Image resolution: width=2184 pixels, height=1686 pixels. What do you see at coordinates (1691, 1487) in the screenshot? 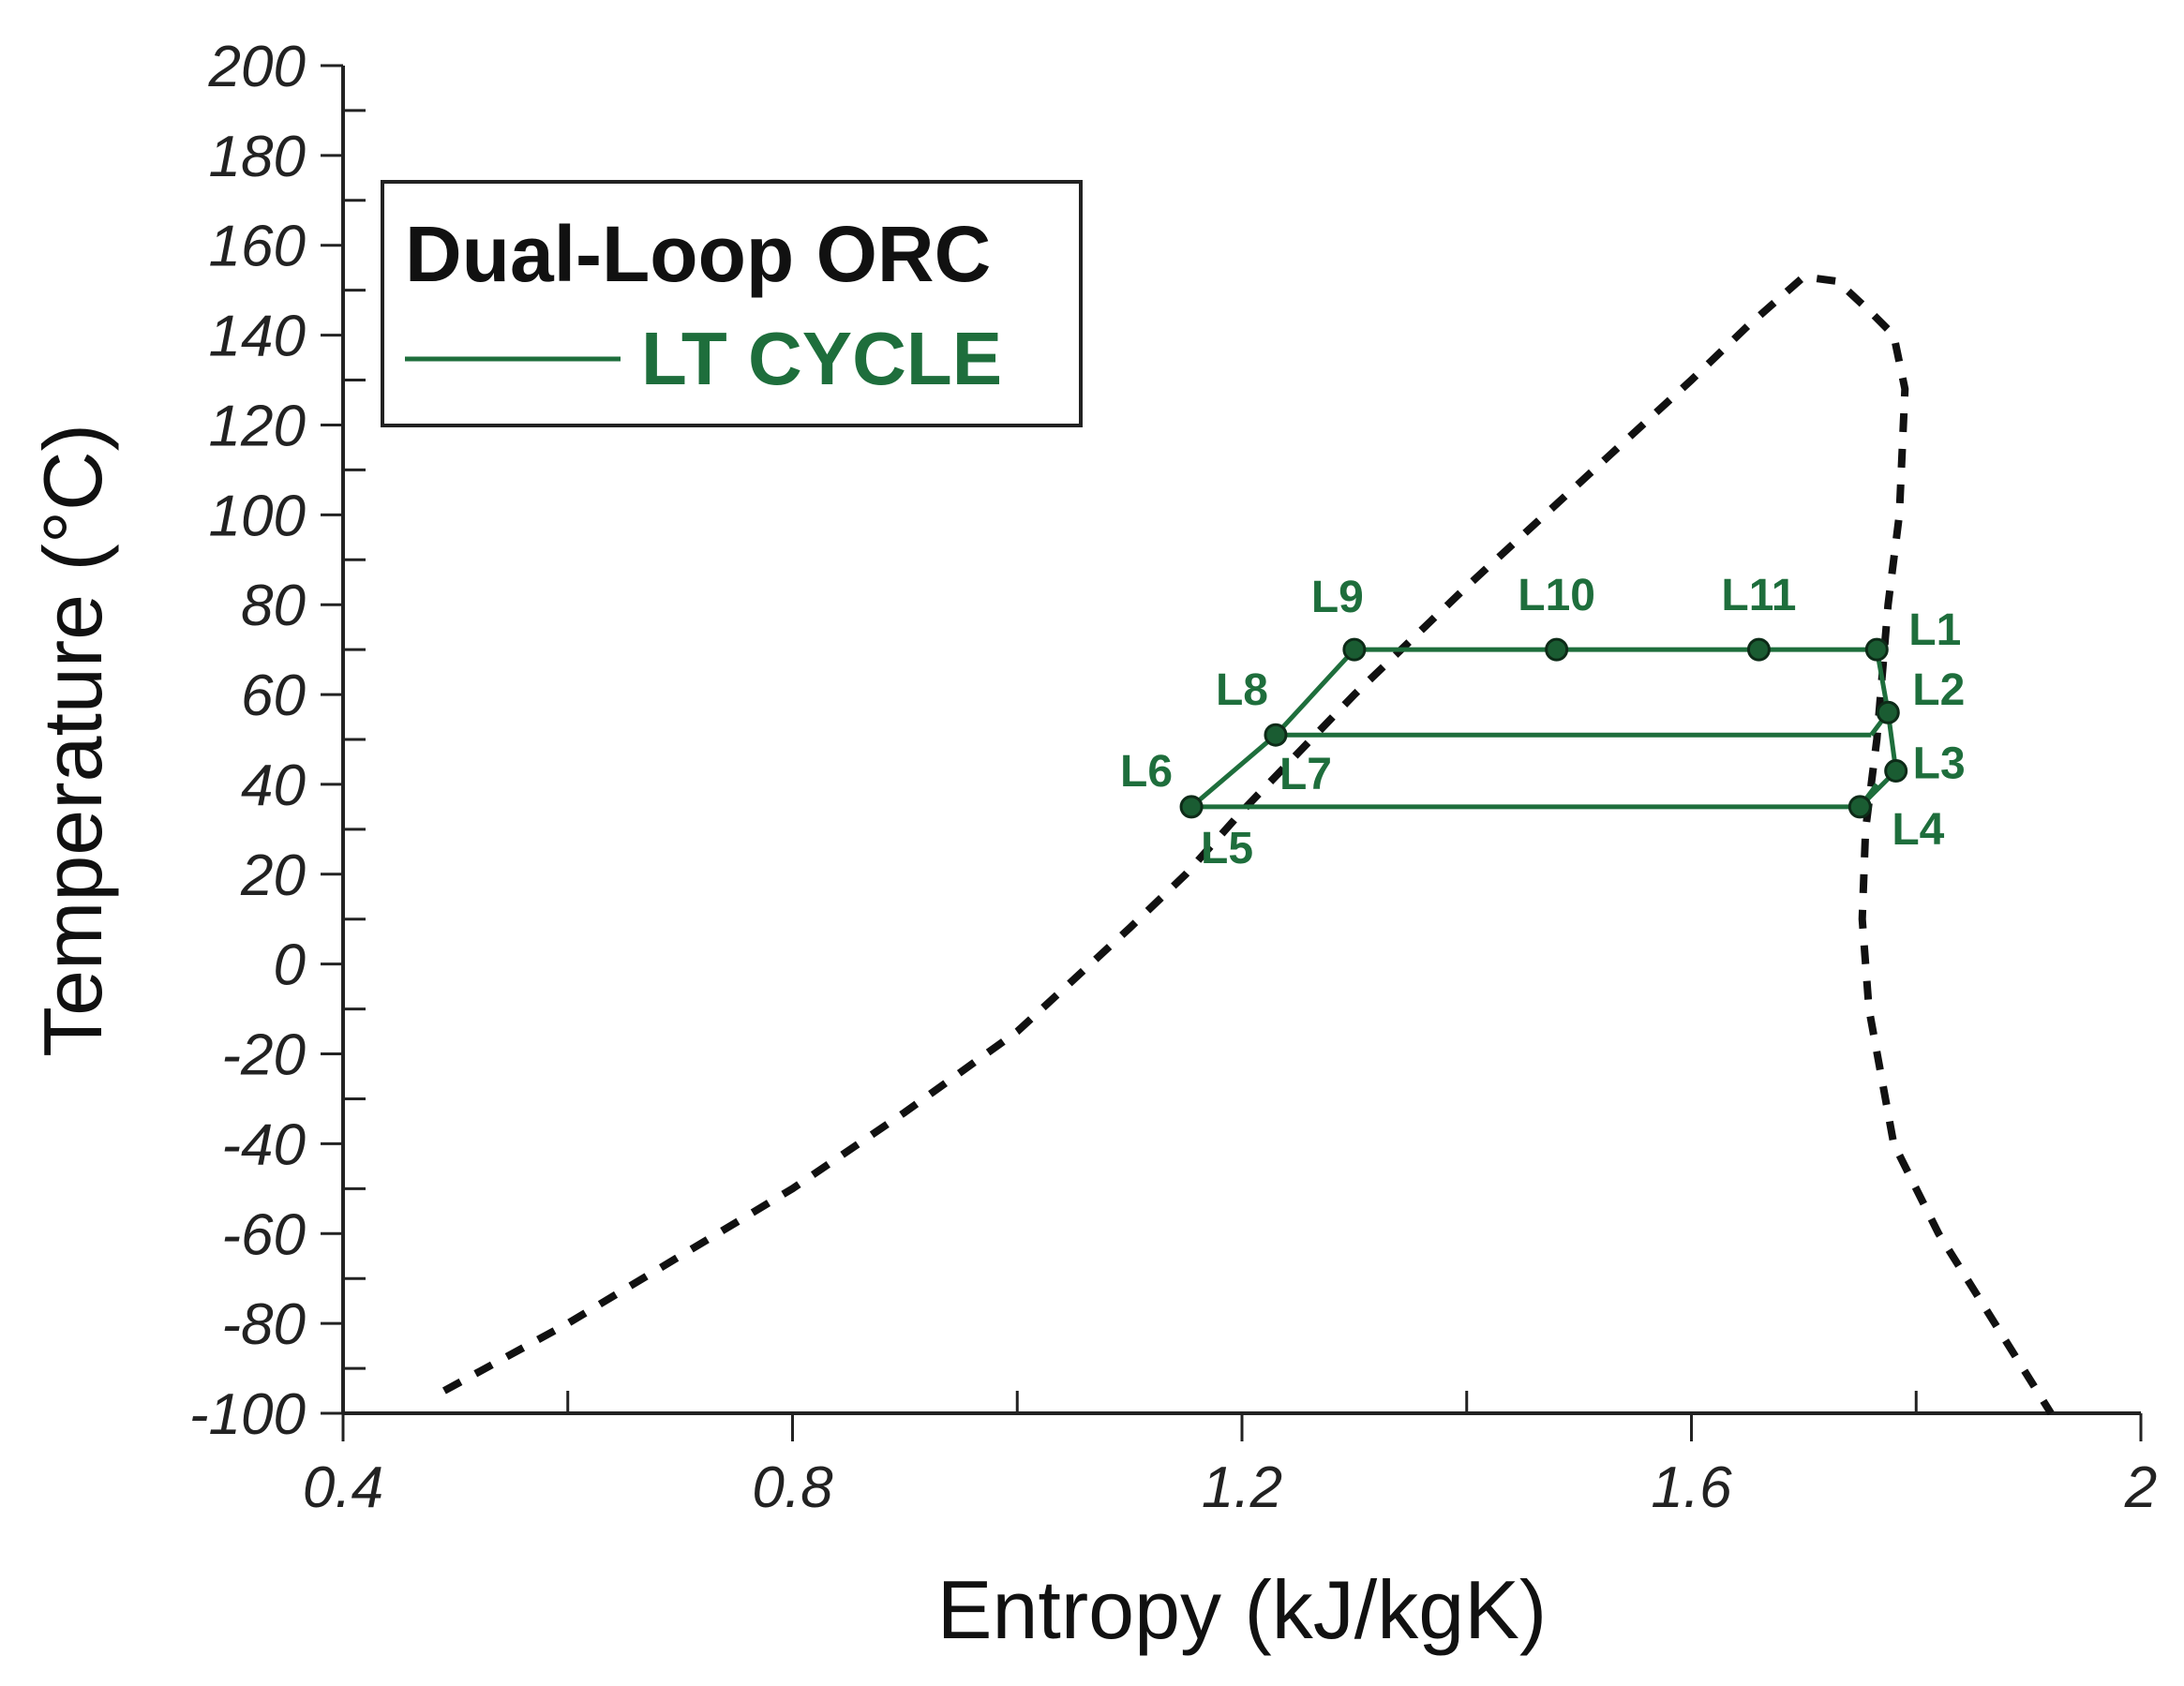
I see `x-tick-label: 1.6` at bounding box center [1691, 1487].